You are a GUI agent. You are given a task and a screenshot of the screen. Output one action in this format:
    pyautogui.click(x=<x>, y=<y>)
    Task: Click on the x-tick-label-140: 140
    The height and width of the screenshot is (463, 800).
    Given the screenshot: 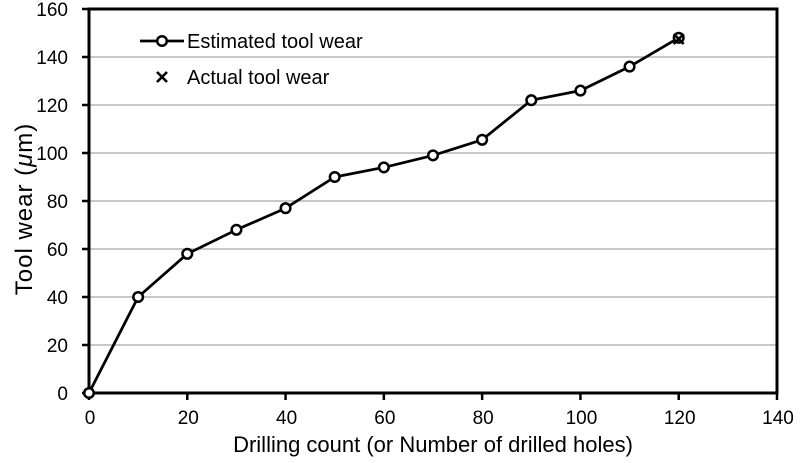 What is the action you would take?
    pyautogui.click(x=778, y=418)
    